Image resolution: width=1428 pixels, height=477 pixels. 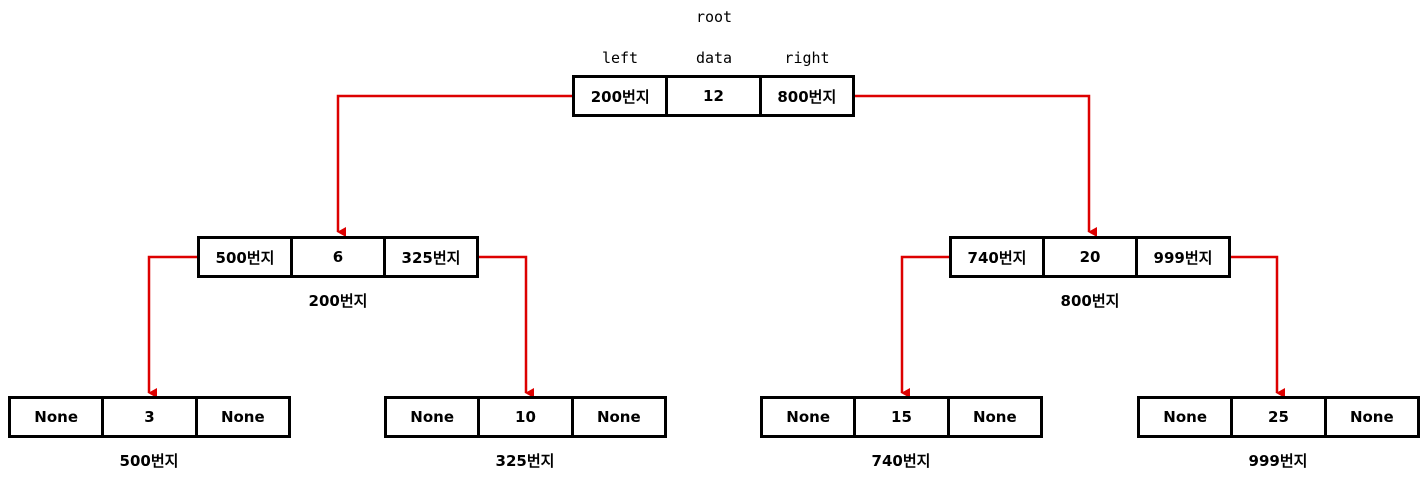 I want to click on node-740: None 15 None, so click(x=901, y=417).